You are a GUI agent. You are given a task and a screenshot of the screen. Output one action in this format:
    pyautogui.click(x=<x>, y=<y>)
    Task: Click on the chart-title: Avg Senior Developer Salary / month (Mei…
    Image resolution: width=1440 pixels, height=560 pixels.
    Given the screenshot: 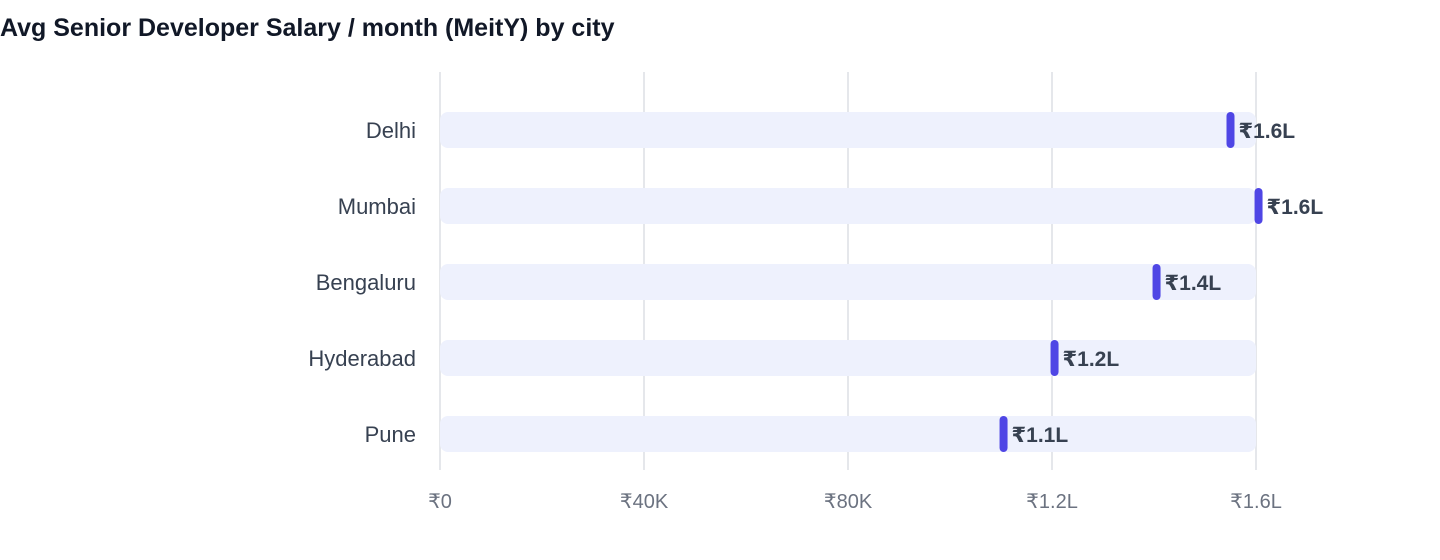 What is the action you would take?
    pyautogui.click(x=307, y=28)
    